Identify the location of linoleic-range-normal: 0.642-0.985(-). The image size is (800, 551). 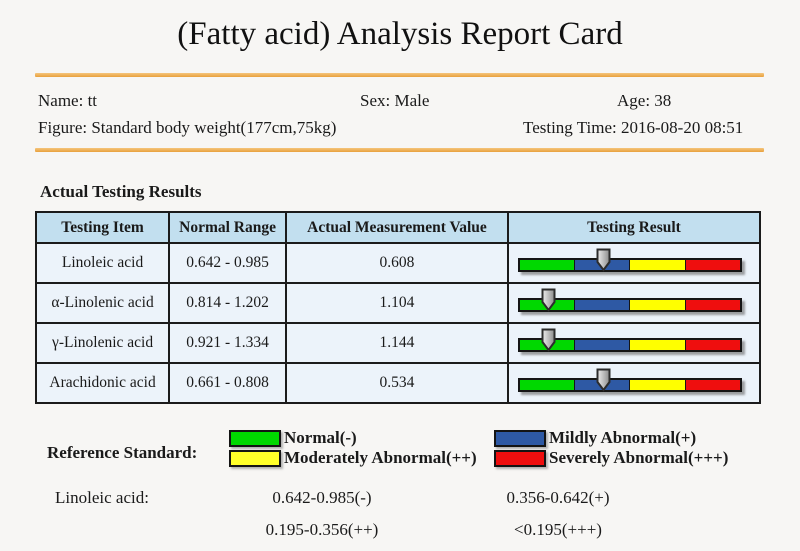
(322, 497).